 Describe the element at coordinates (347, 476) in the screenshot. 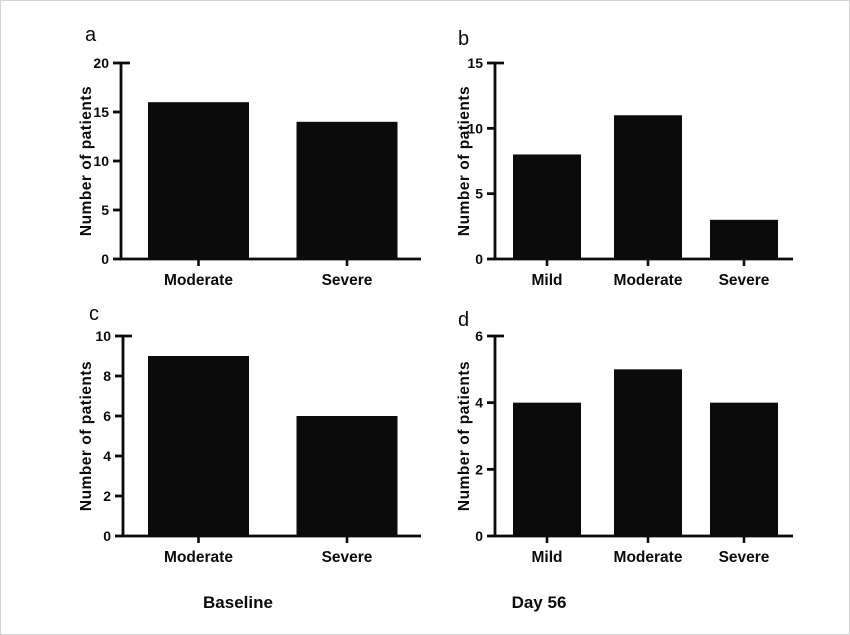

I see `bar-c-severe` at that location.